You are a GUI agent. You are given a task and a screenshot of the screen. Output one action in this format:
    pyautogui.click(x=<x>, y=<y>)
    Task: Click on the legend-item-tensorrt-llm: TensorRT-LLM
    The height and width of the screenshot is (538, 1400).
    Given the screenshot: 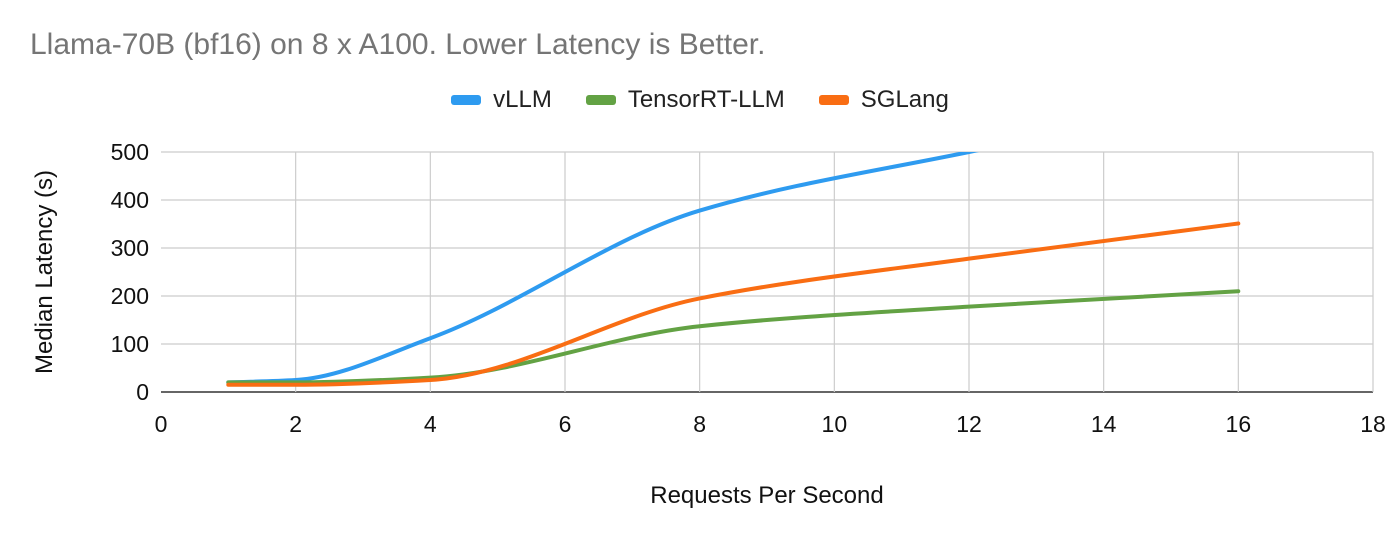 What is the action you would take?
    pyautogui.click(x=685, y=100)
    